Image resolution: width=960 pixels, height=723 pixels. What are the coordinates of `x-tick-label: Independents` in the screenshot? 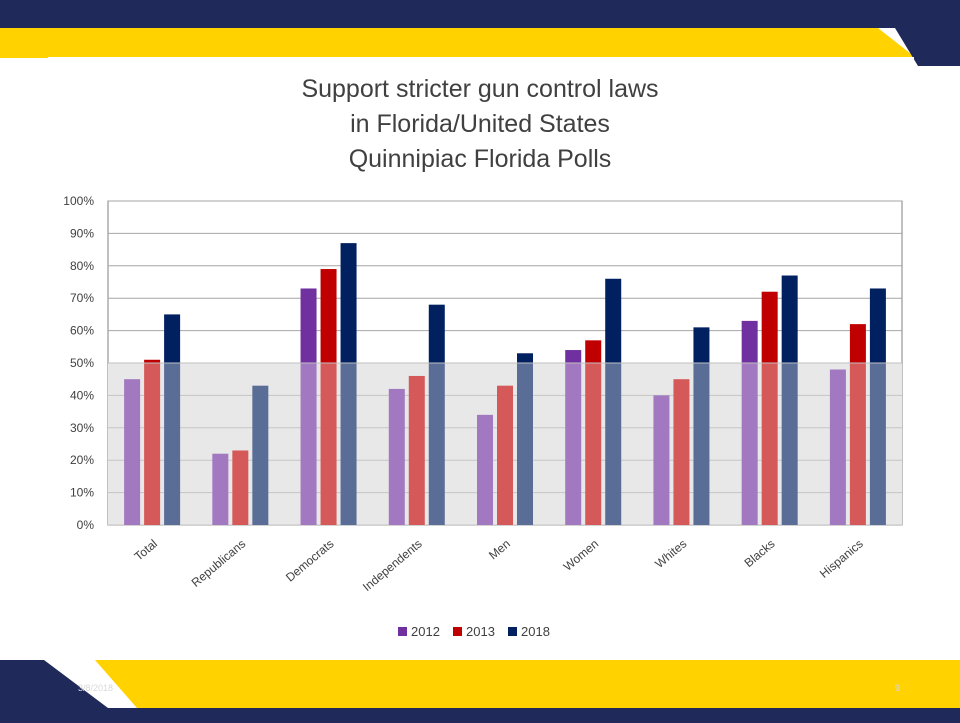 It's located at (392, 565).